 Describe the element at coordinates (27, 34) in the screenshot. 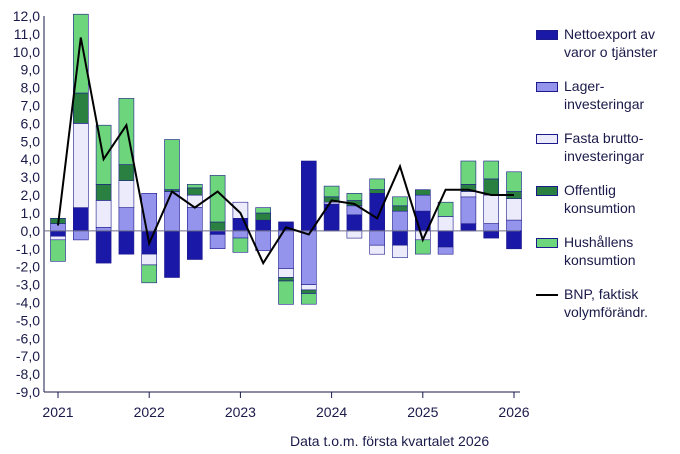

I see `y-tick-label: 11,0` at that location.